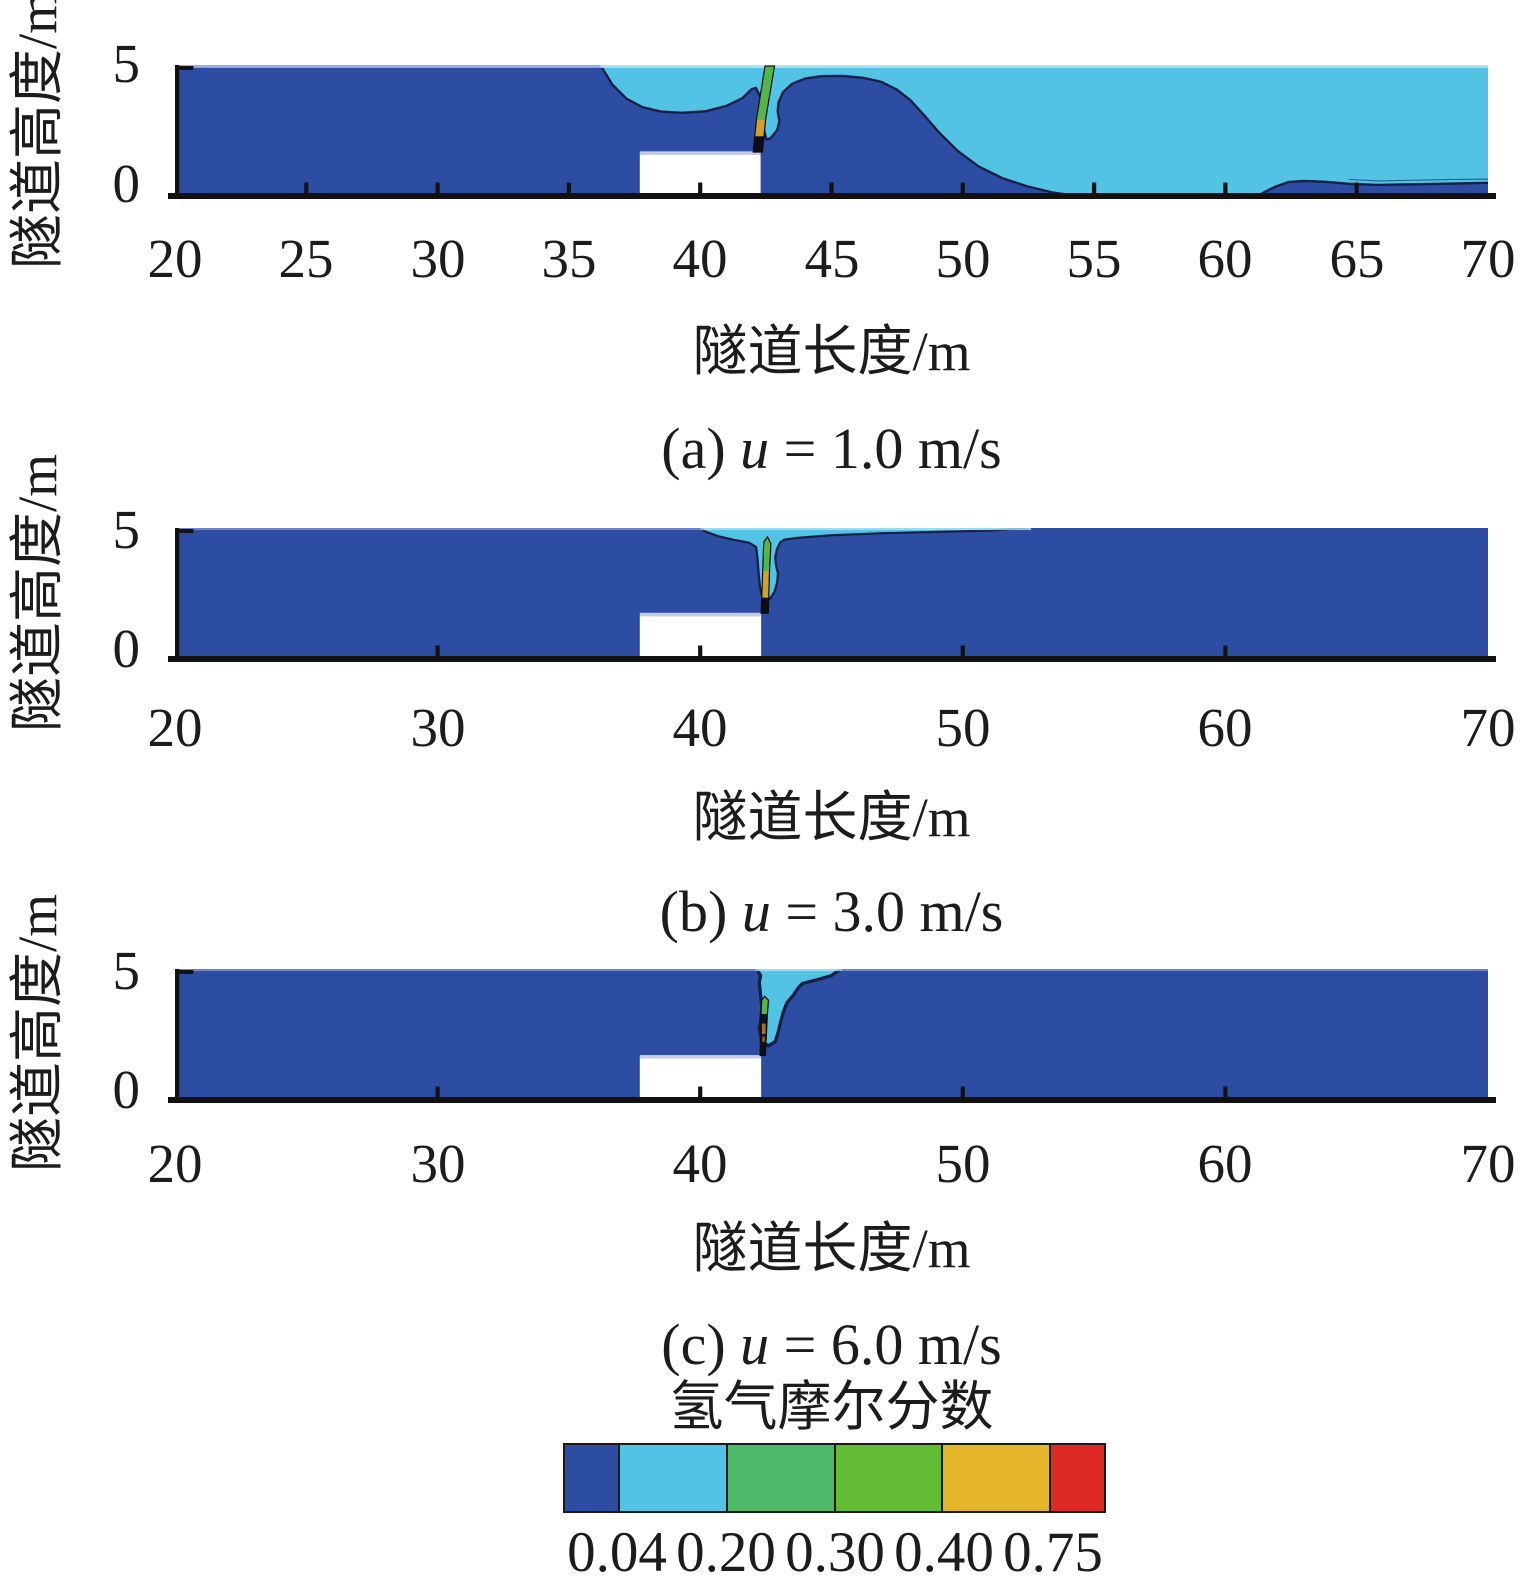 The width and height of the screenshot is (1535, 1587). What do you see at coordinates (1053, 1552) in the screenshot?
I see `colorbar-label: 0.75` at bounding box center [1053, 1552].